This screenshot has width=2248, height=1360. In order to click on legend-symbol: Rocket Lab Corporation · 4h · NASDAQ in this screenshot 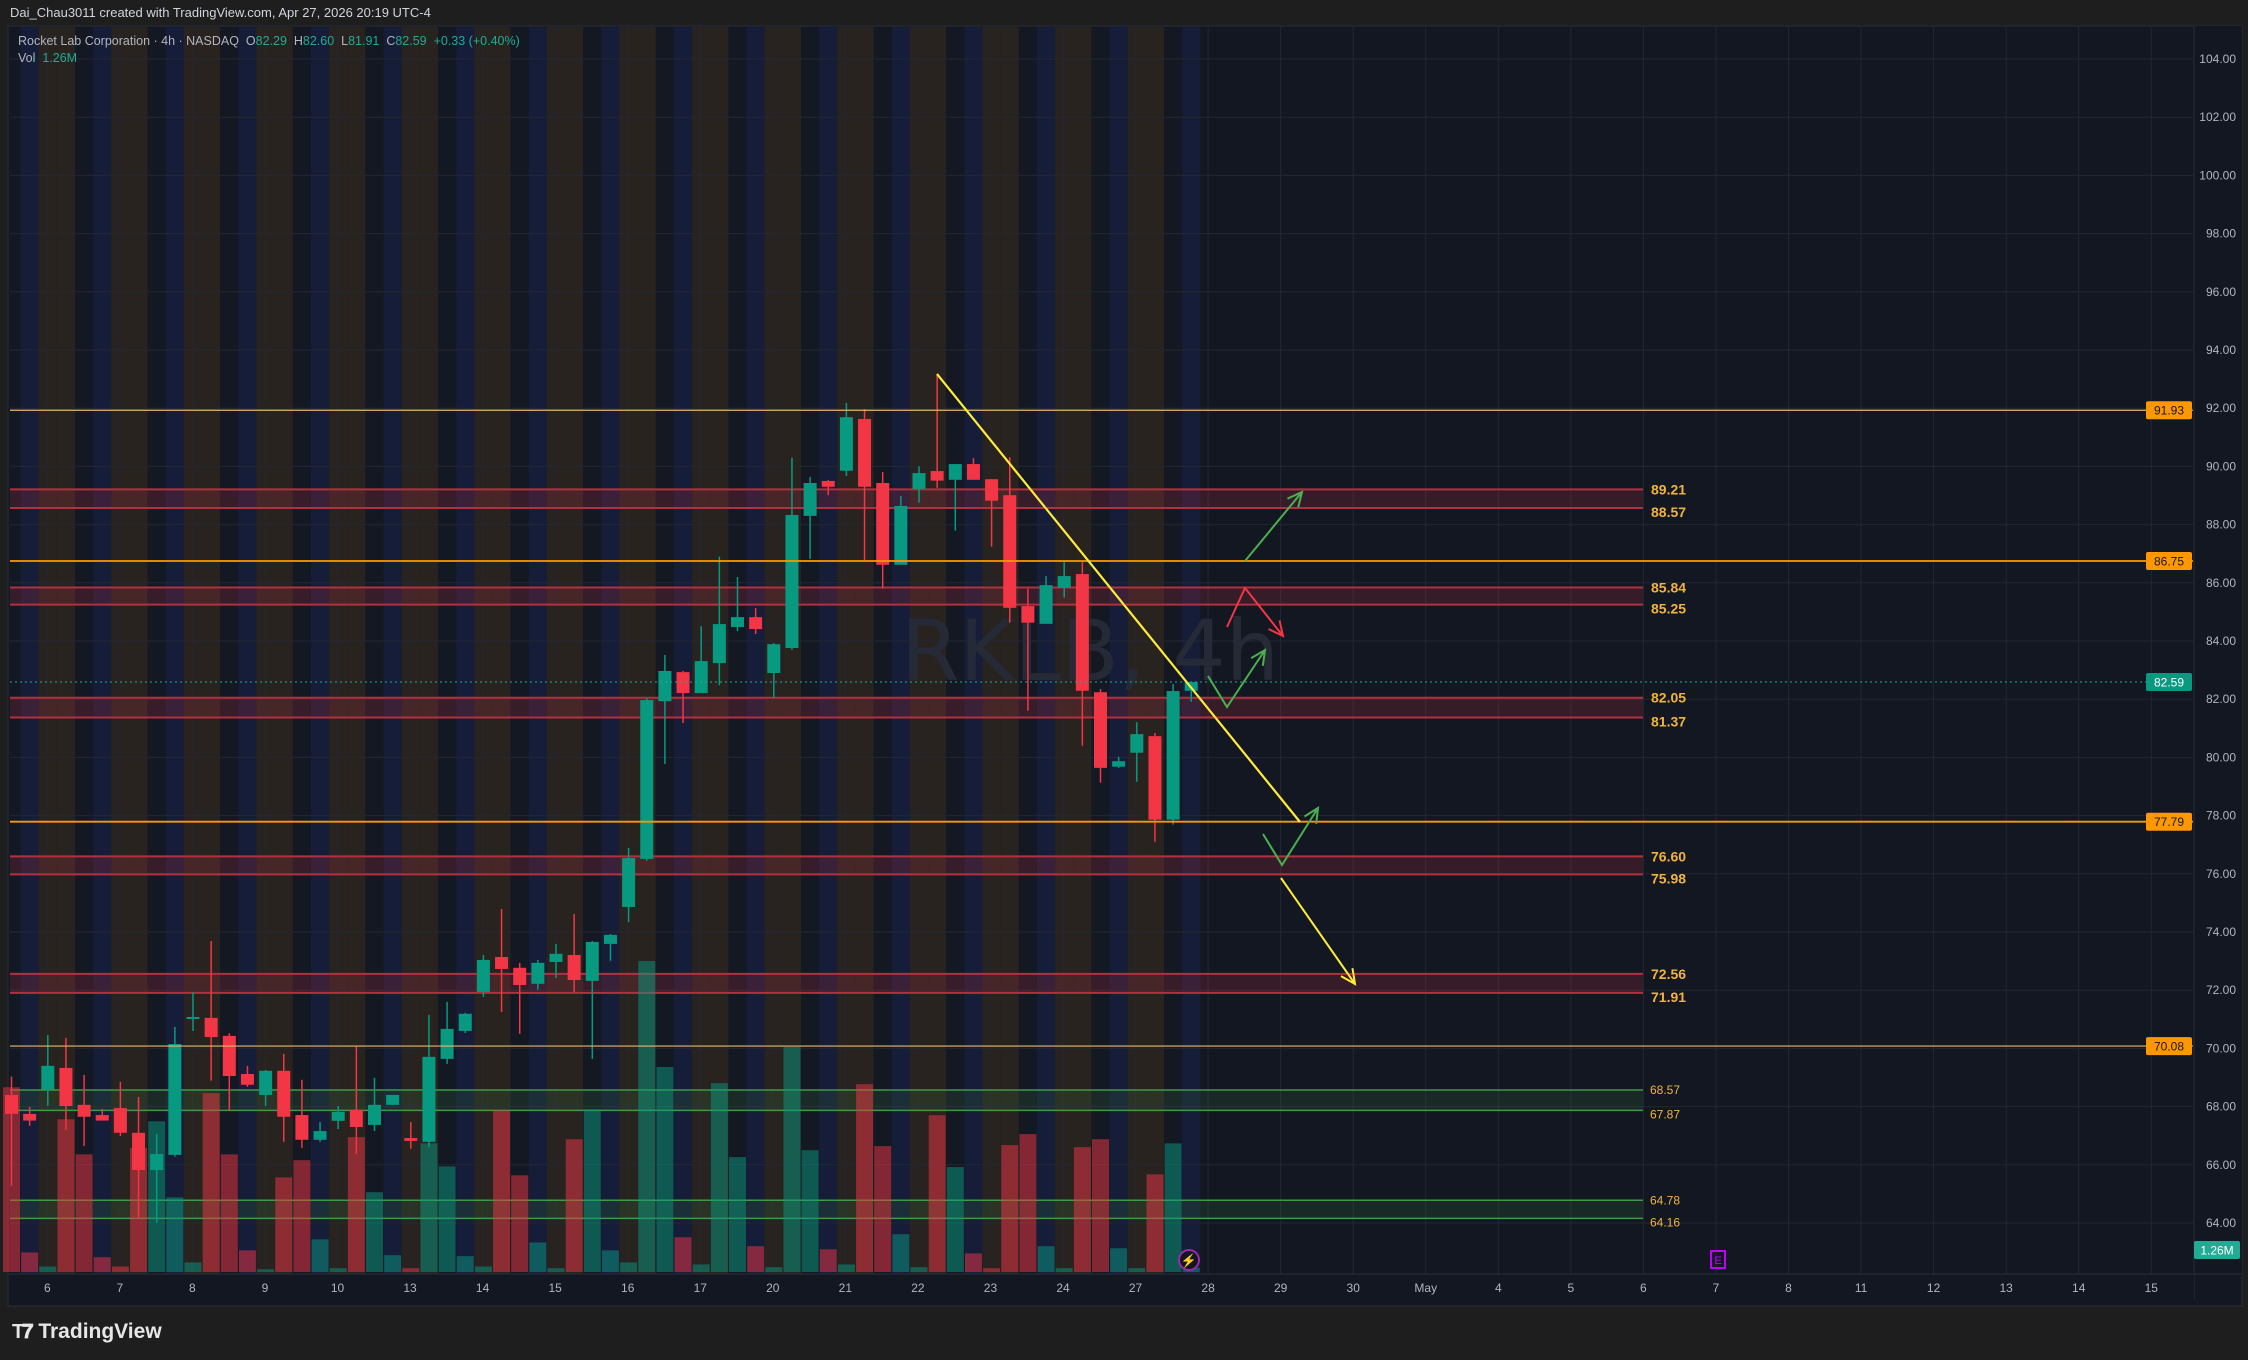, I will do `click(128, 41)`.